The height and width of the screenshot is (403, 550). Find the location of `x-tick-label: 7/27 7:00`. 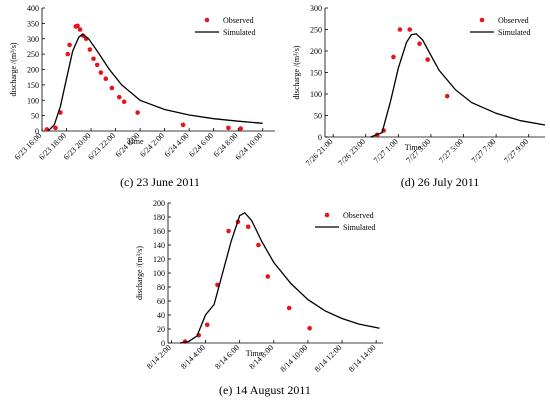

x-tick-label: 7/27 7:00 is located at coordinates (484, 151).